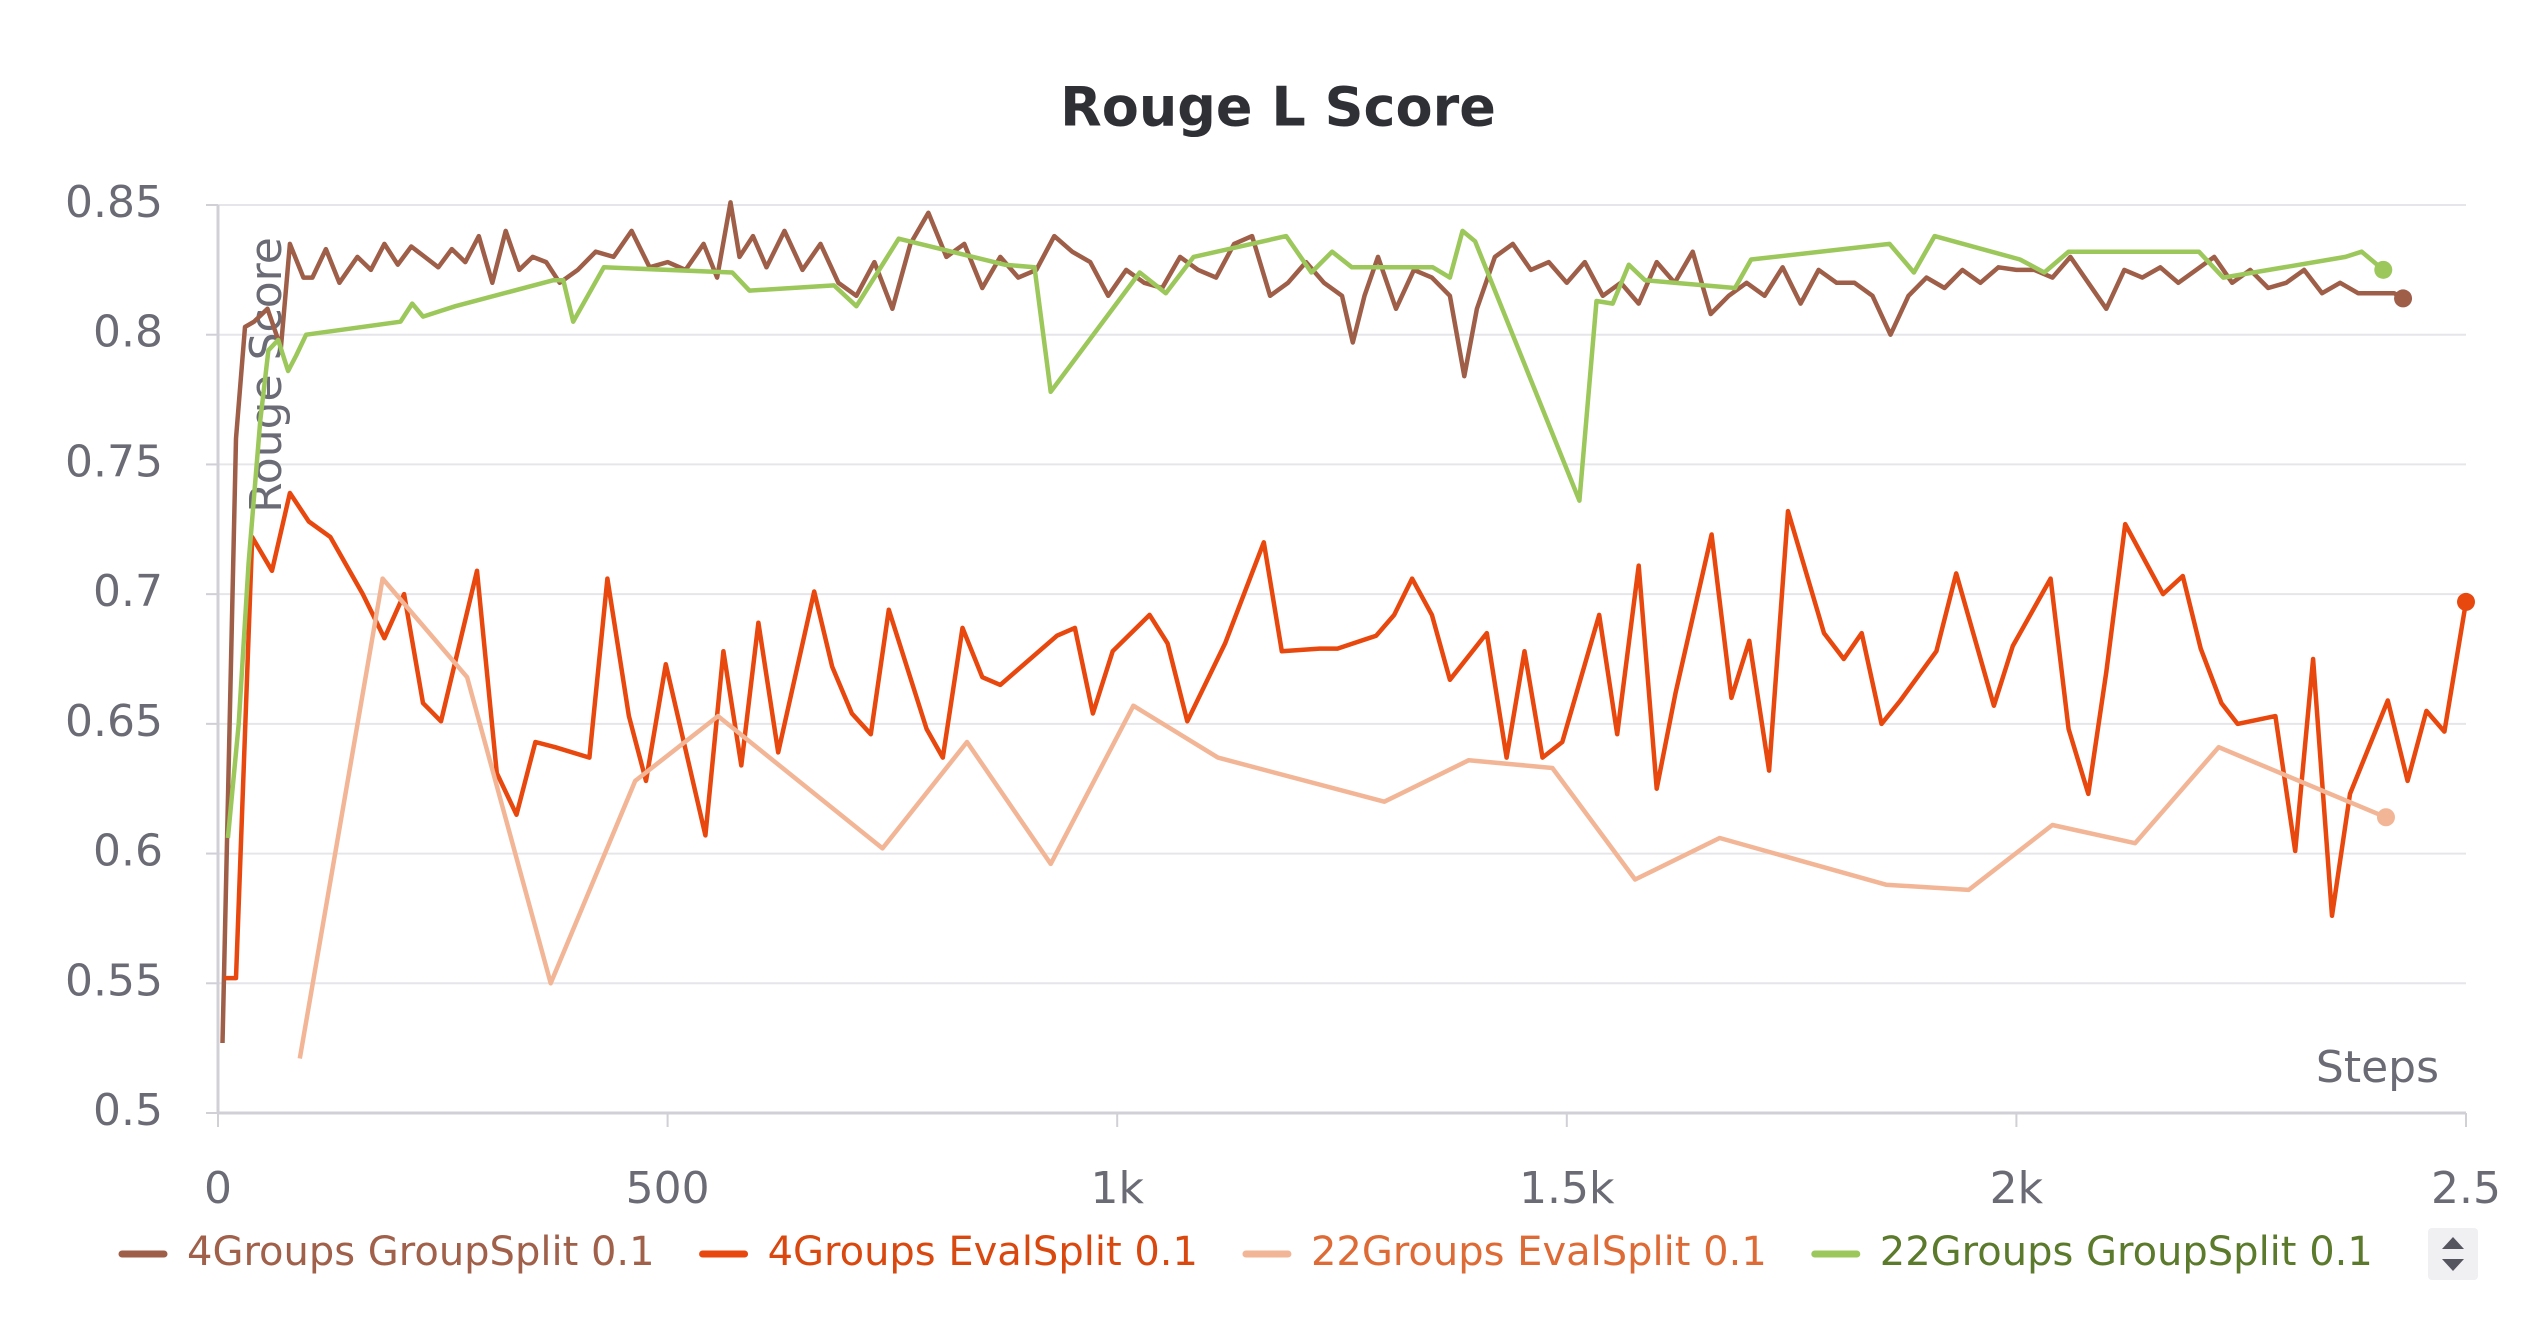 This screenshot has height=1328, width=2528. I want to click on legend-label: 4Groups EvalSplit 0.1, so click(983, 1252).